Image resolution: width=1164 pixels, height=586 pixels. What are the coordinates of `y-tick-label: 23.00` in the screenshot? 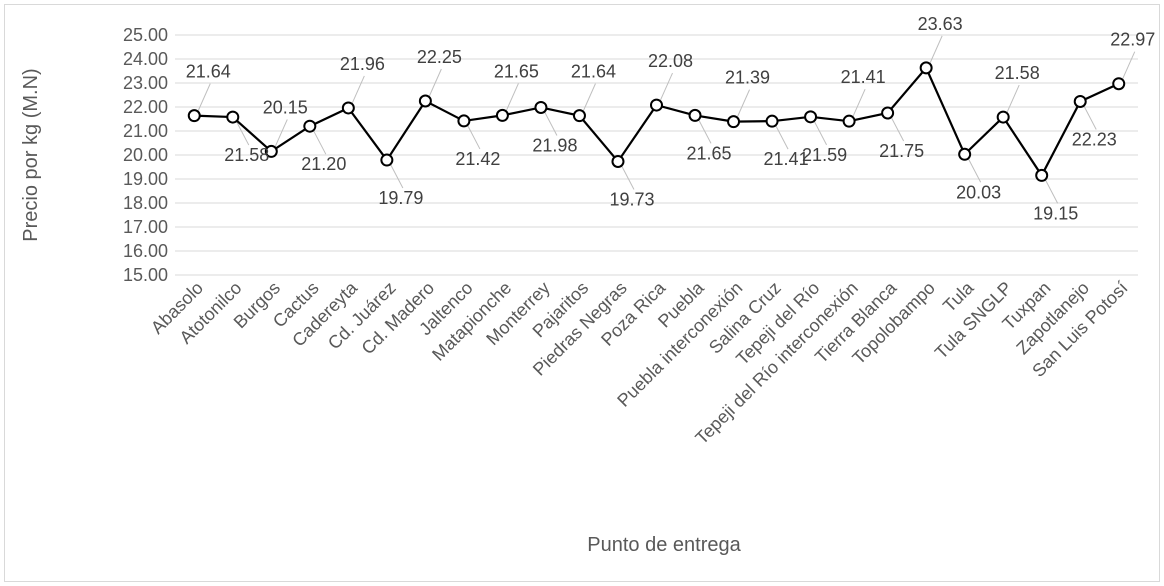 It's located at (145, 83).